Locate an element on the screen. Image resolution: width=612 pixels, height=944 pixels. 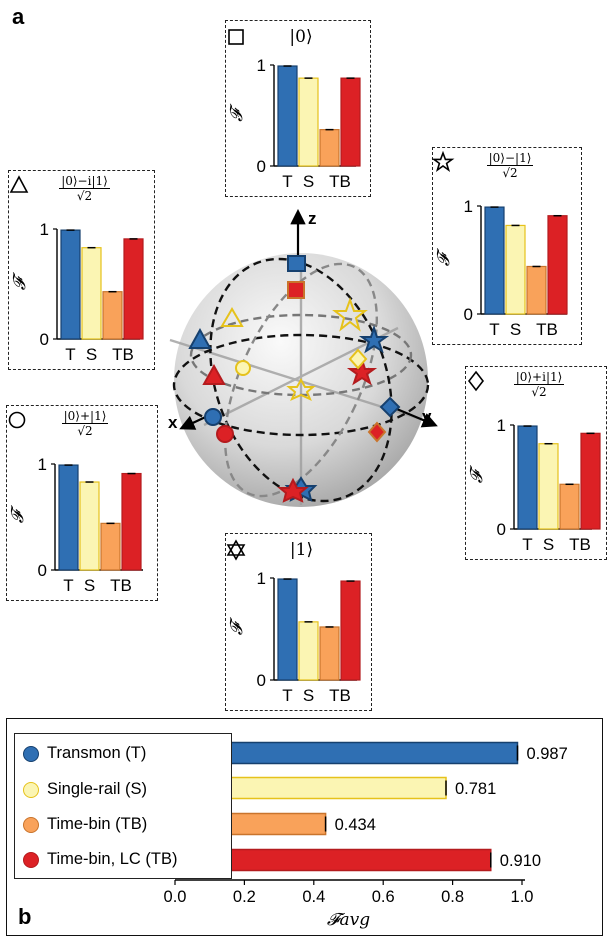
state-fraction-label: |0⟩+i|1⟩ √2 is located at coordinates (539, 385).